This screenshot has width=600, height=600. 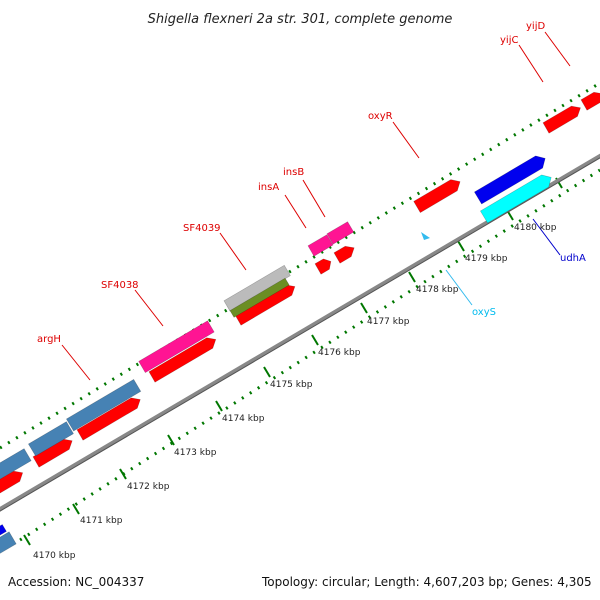 What do you see at coordinates (486, 259) in the screenshot?
I see `kbp-label-4179: 4179 kbp` at bounding box center [486, 259].